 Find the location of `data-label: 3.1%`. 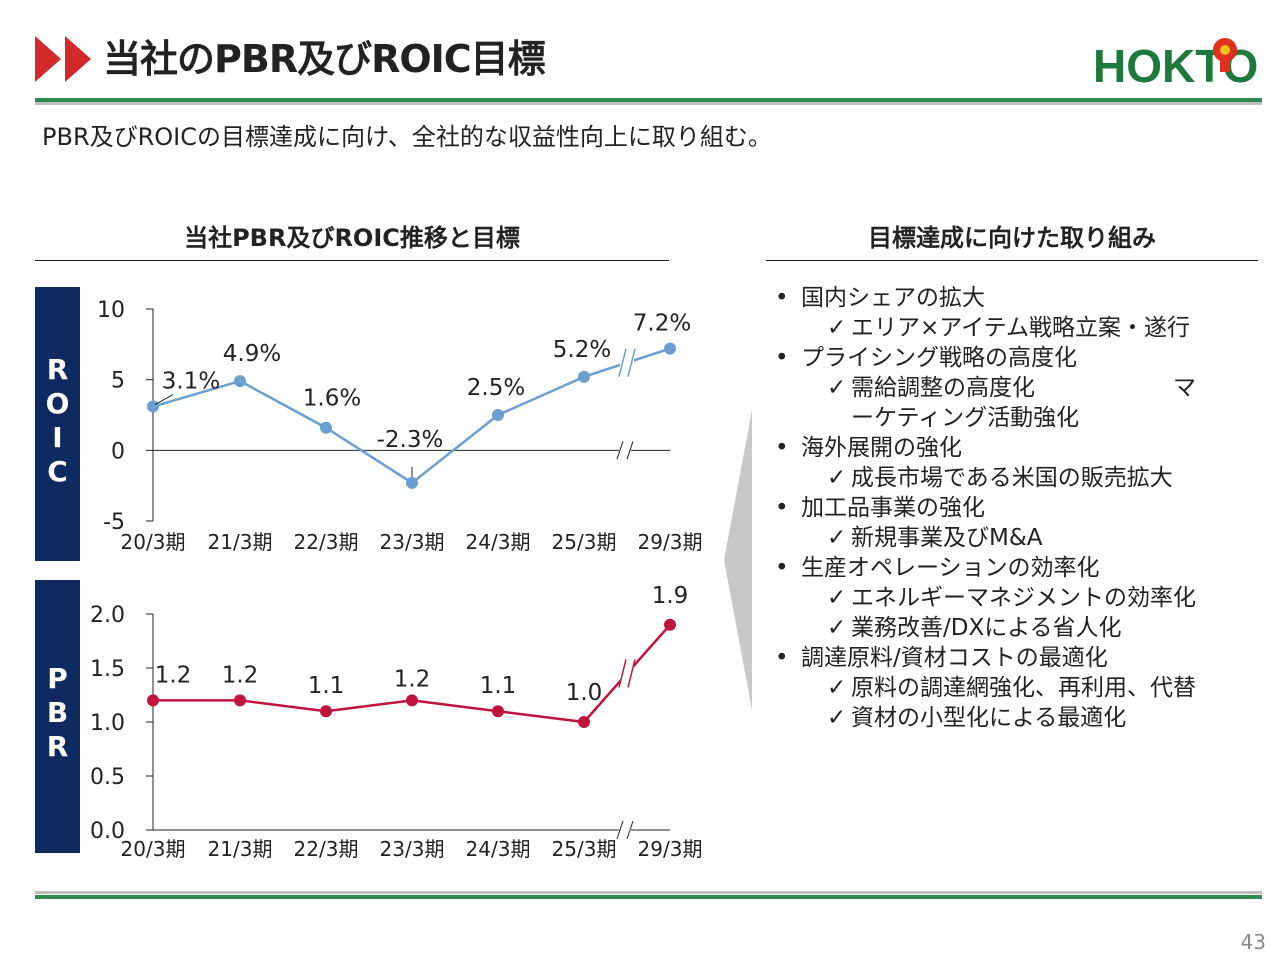

data-label: 3.1% is located at coordinates (191, 382).